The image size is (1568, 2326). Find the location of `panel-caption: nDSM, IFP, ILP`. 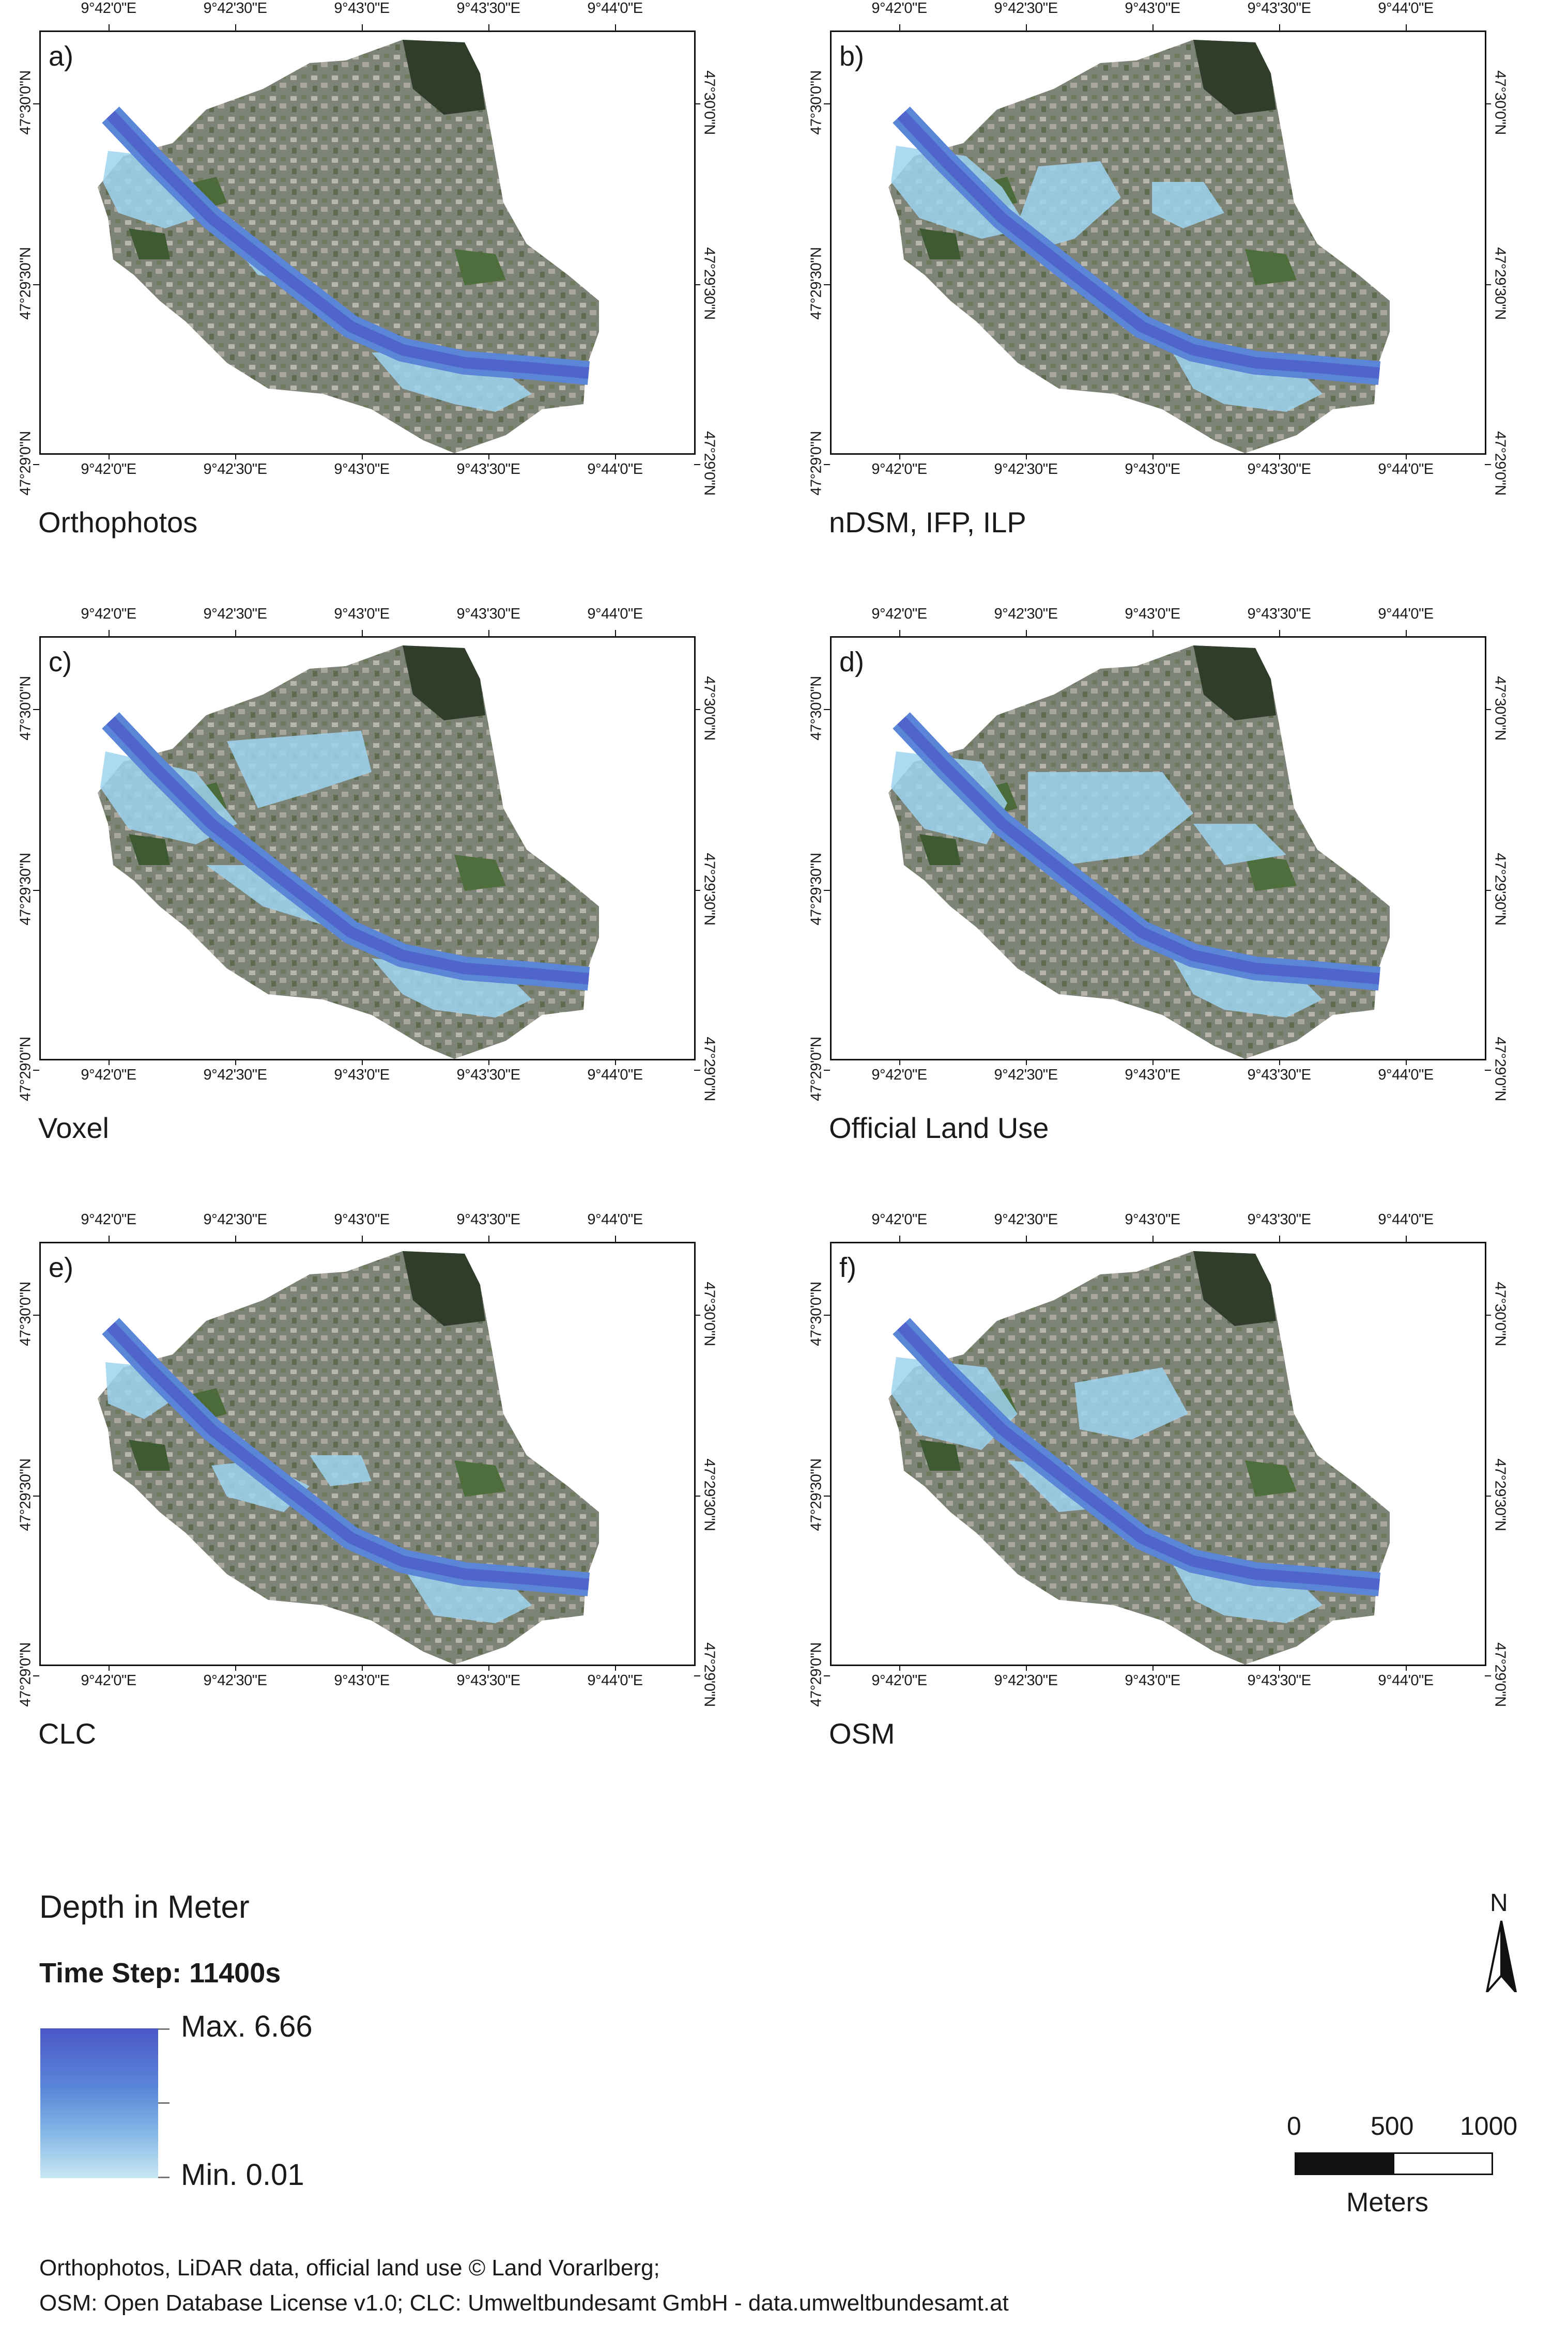

panel-caption: nDSM, IFP, ILP is located at coordinates (927, 522).